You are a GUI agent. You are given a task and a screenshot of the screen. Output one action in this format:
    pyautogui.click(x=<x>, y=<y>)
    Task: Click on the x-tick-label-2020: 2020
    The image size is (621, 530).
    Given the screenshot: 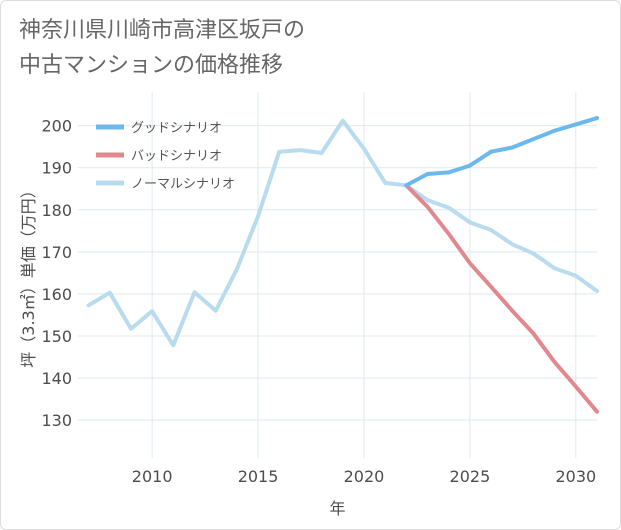 What is the action you would take?
    pyautogui.click(x=364, y=476)
    